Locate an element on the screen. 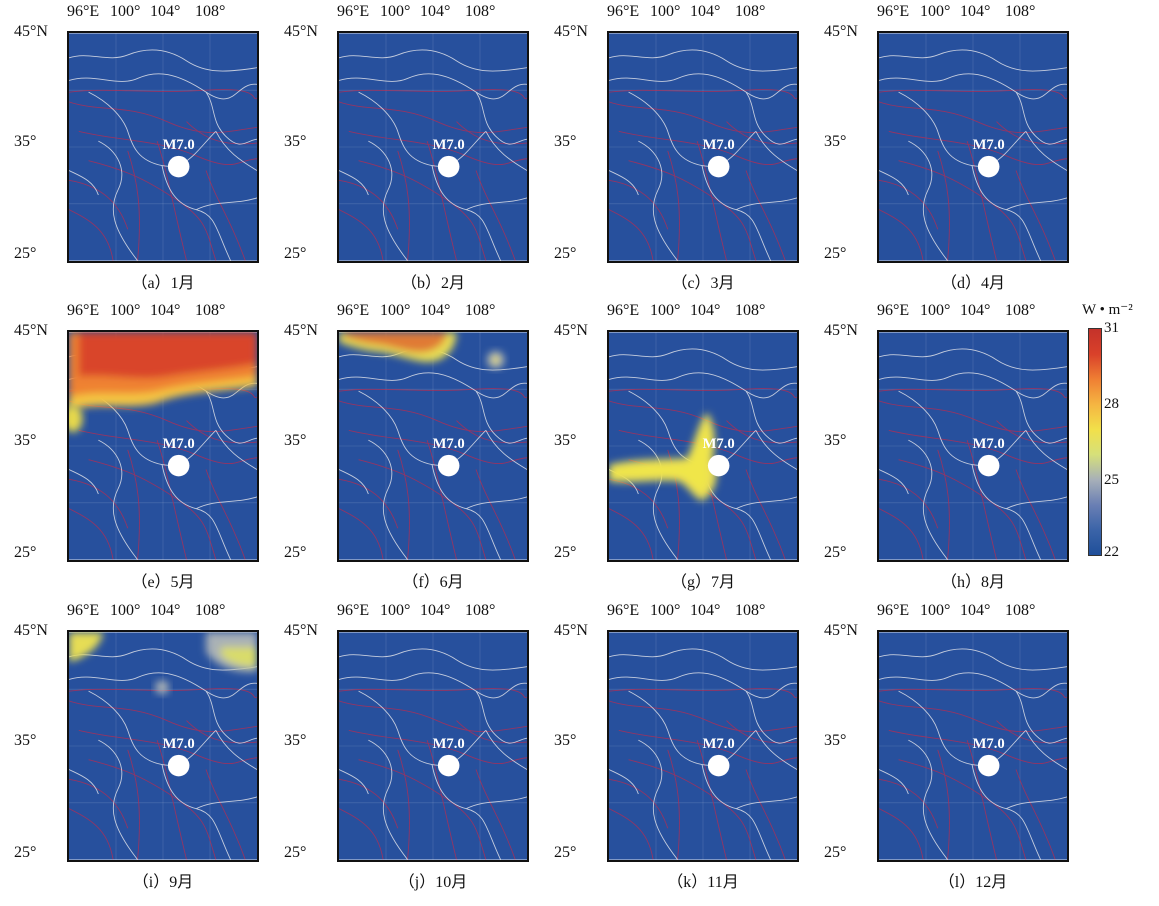 This screenshot has height=906, width=1159. colorbar-tick-25: 25 is located at coordinates (1111, 480).